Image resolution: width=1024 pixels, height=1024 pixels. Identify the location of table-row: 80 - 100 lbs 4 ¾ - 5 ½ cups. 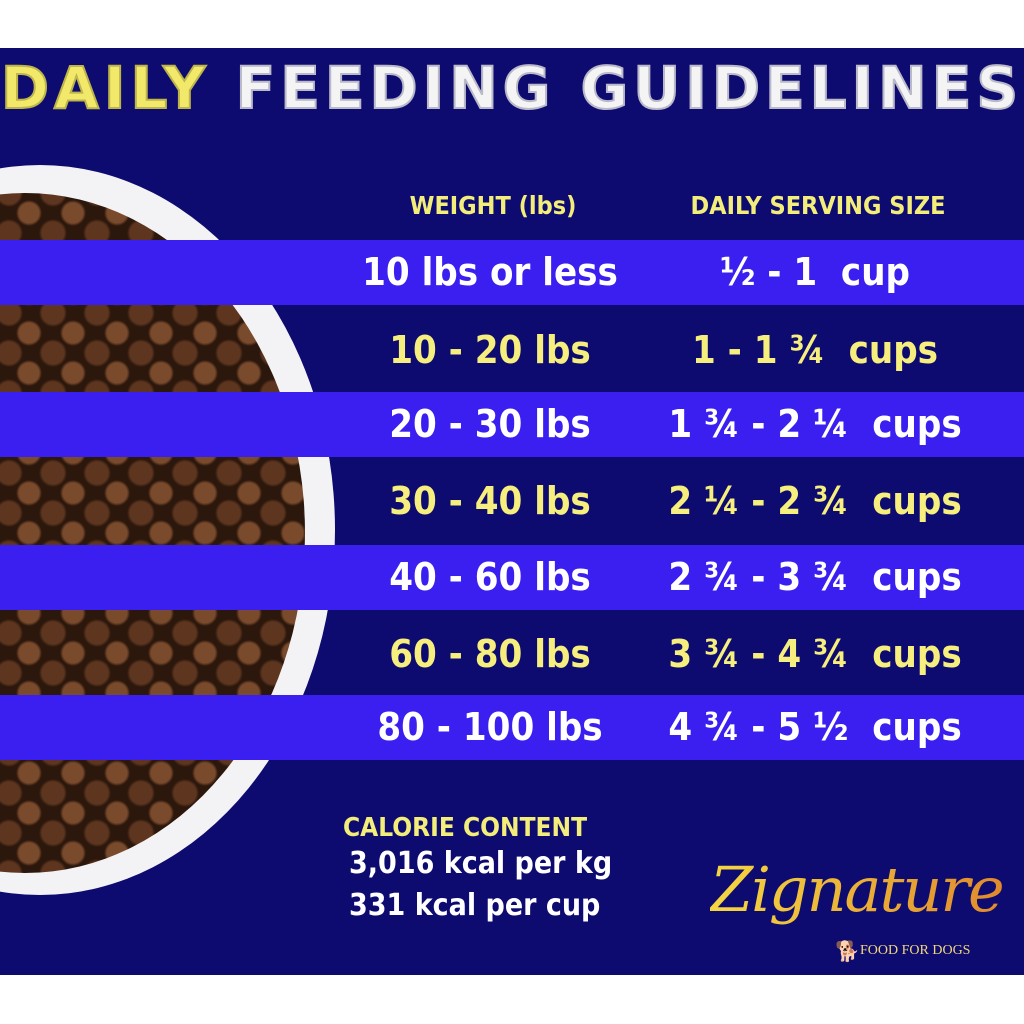
(512, 727).